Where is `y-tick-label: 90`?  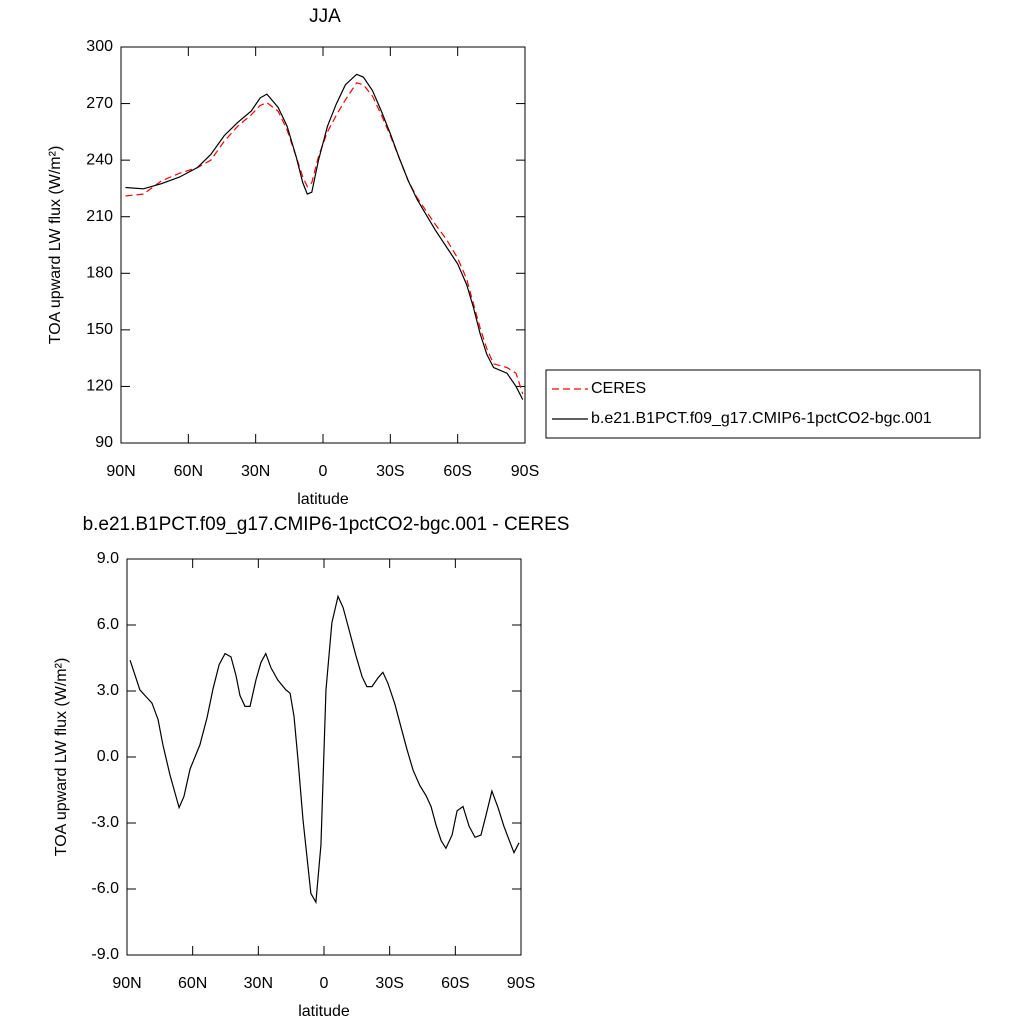
y-tick-label: 90 is located at coordinates (104, 442).